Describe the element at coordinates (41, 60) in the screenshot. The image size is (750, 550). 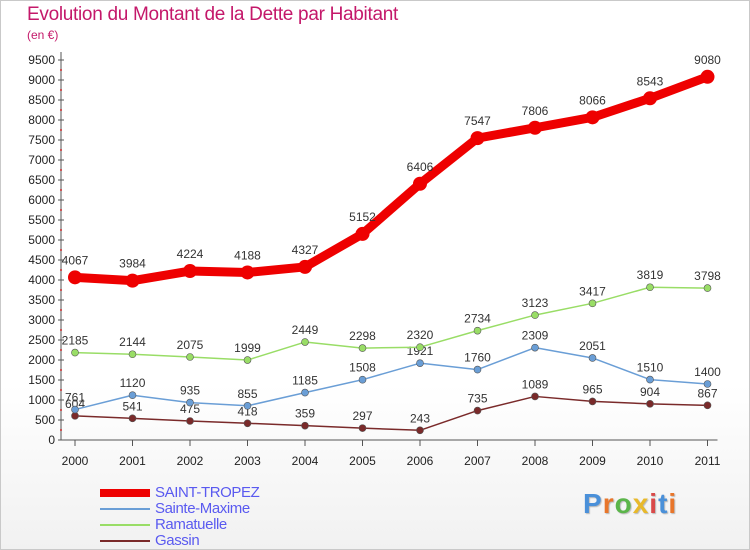
I see `y-tick-label: 9500` at that location.